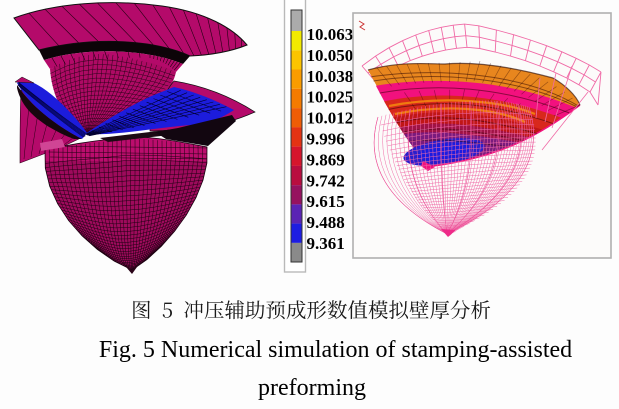  What do you see at coordinates (330, 76) in the screenshot?
I see `svg-text: 10.038` at bounding box center [330, 76].